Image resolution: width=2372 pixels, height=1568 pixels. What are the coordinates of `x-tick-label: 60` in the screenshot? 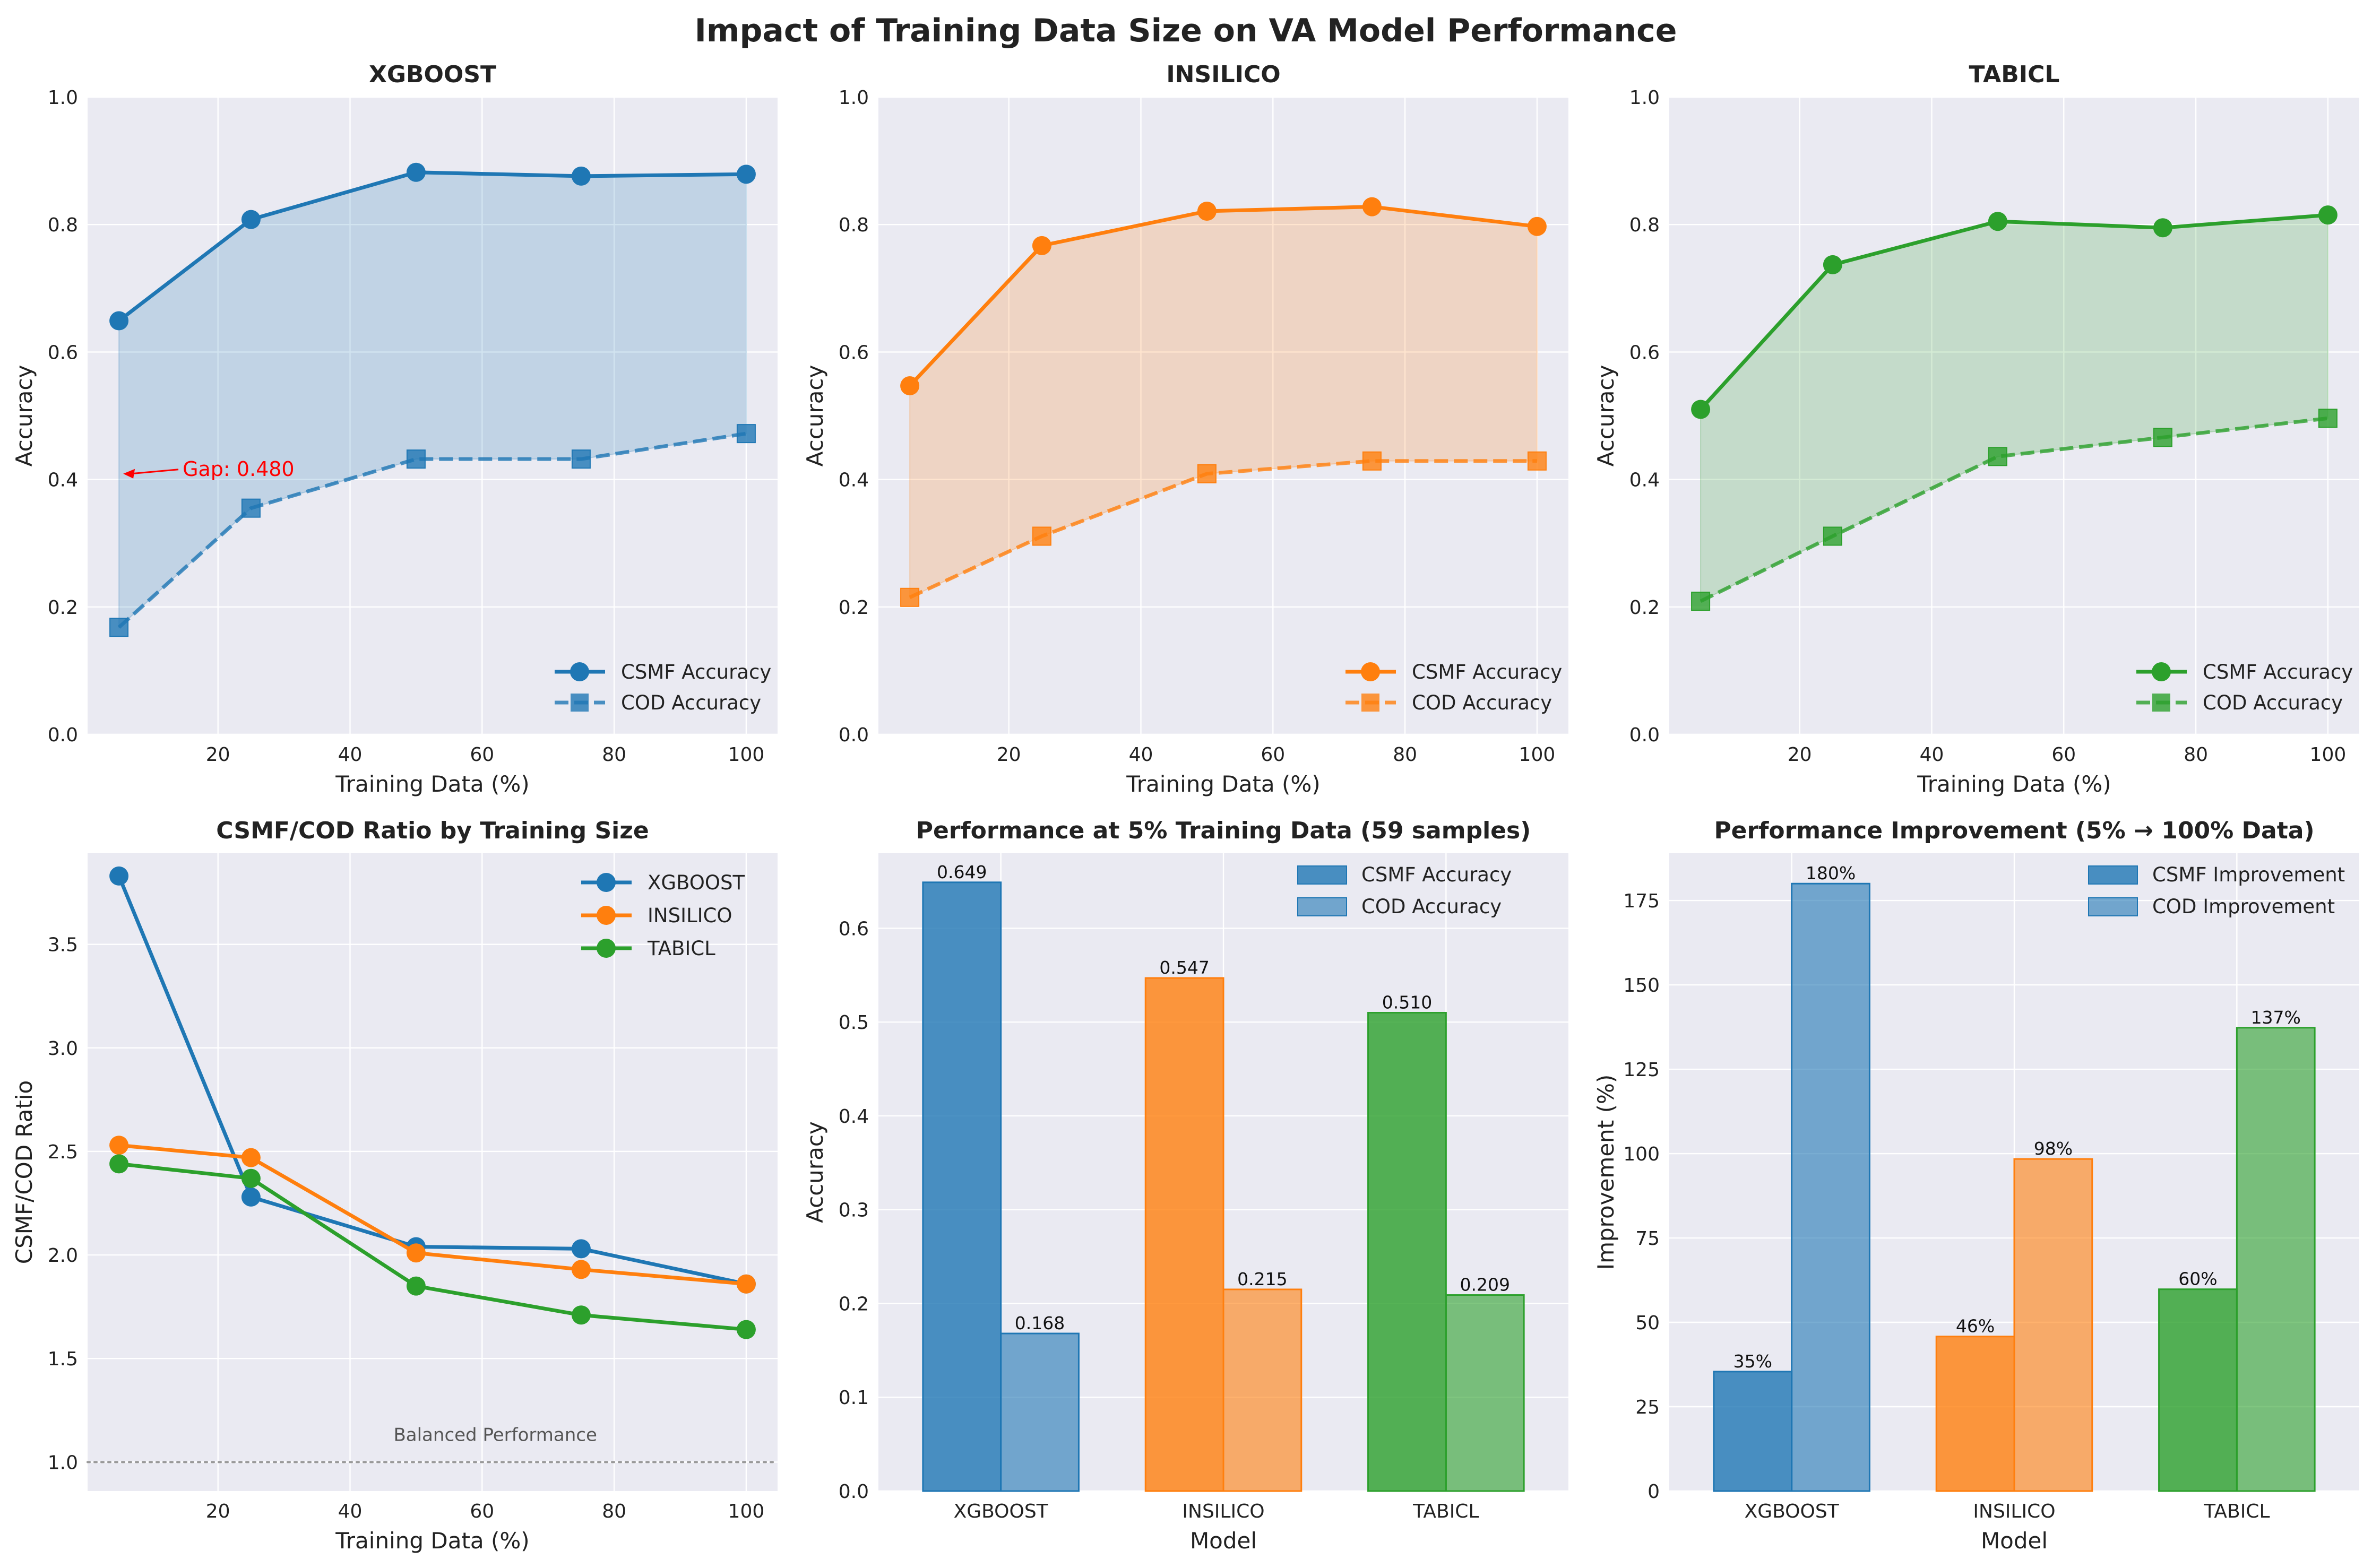 It's located at (482, 1511).